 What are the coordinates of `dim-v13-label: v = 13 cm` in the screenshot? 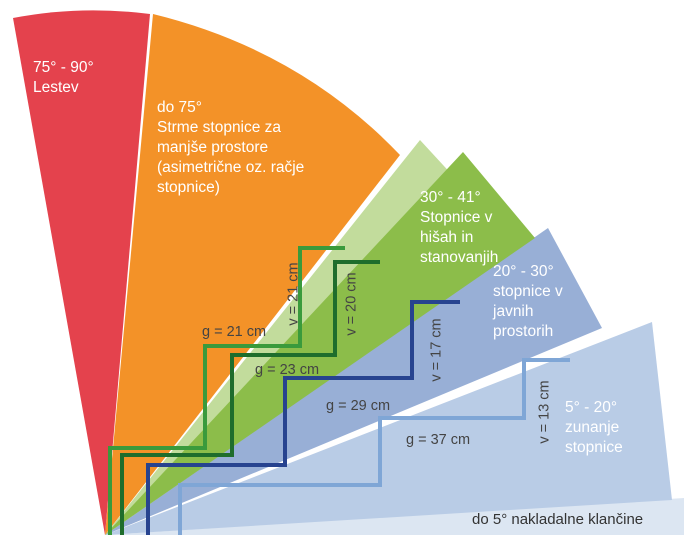 It's located at (544, 412).